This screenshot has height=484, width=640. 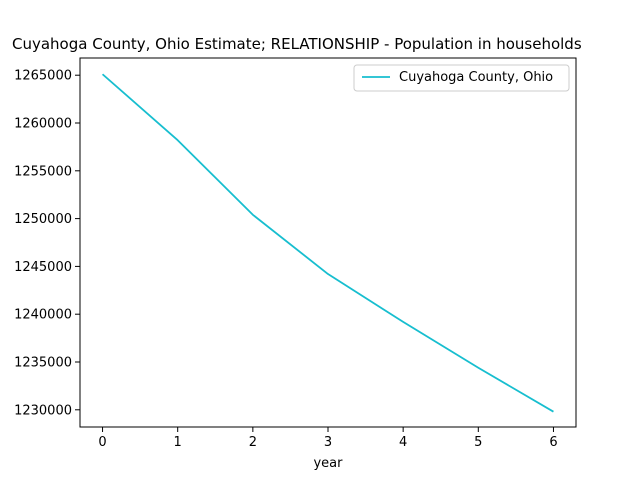 What do you see at coordinates (43, 219) in the screenshot?
I see `y-tick-label-4: 1250000` at bounding box center [43, 219].